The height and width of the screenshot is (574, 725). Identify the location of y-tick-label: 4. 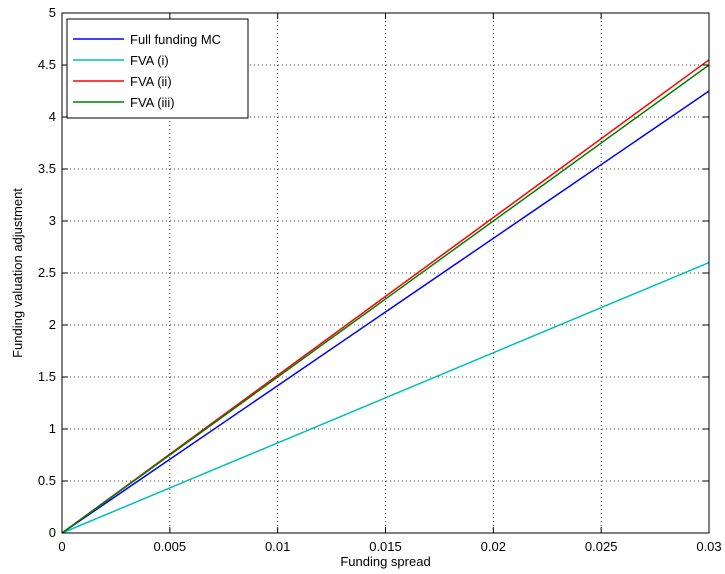
(52, 116).